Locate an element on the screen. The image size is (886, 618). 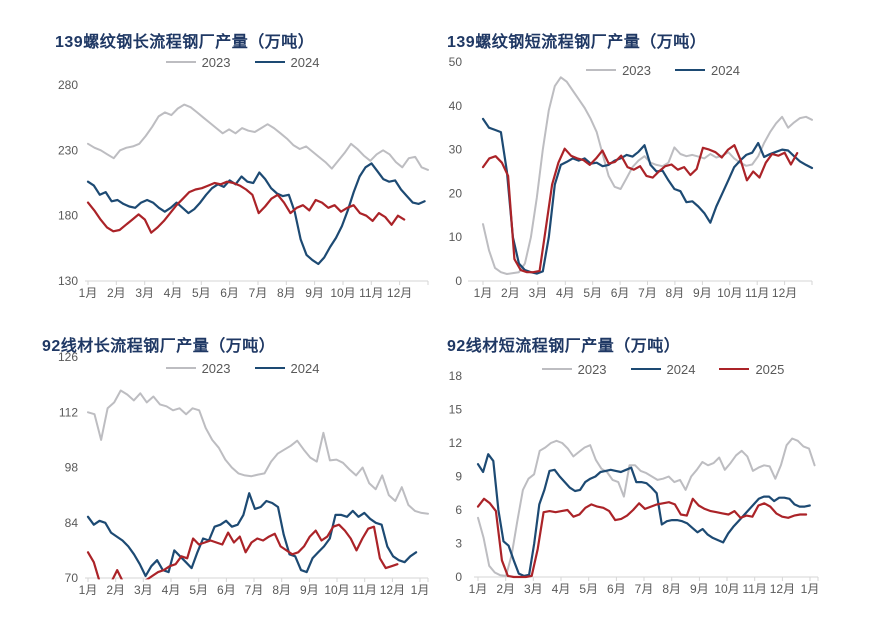
y-tick-label: 6 is located at coordinates (458, 510).